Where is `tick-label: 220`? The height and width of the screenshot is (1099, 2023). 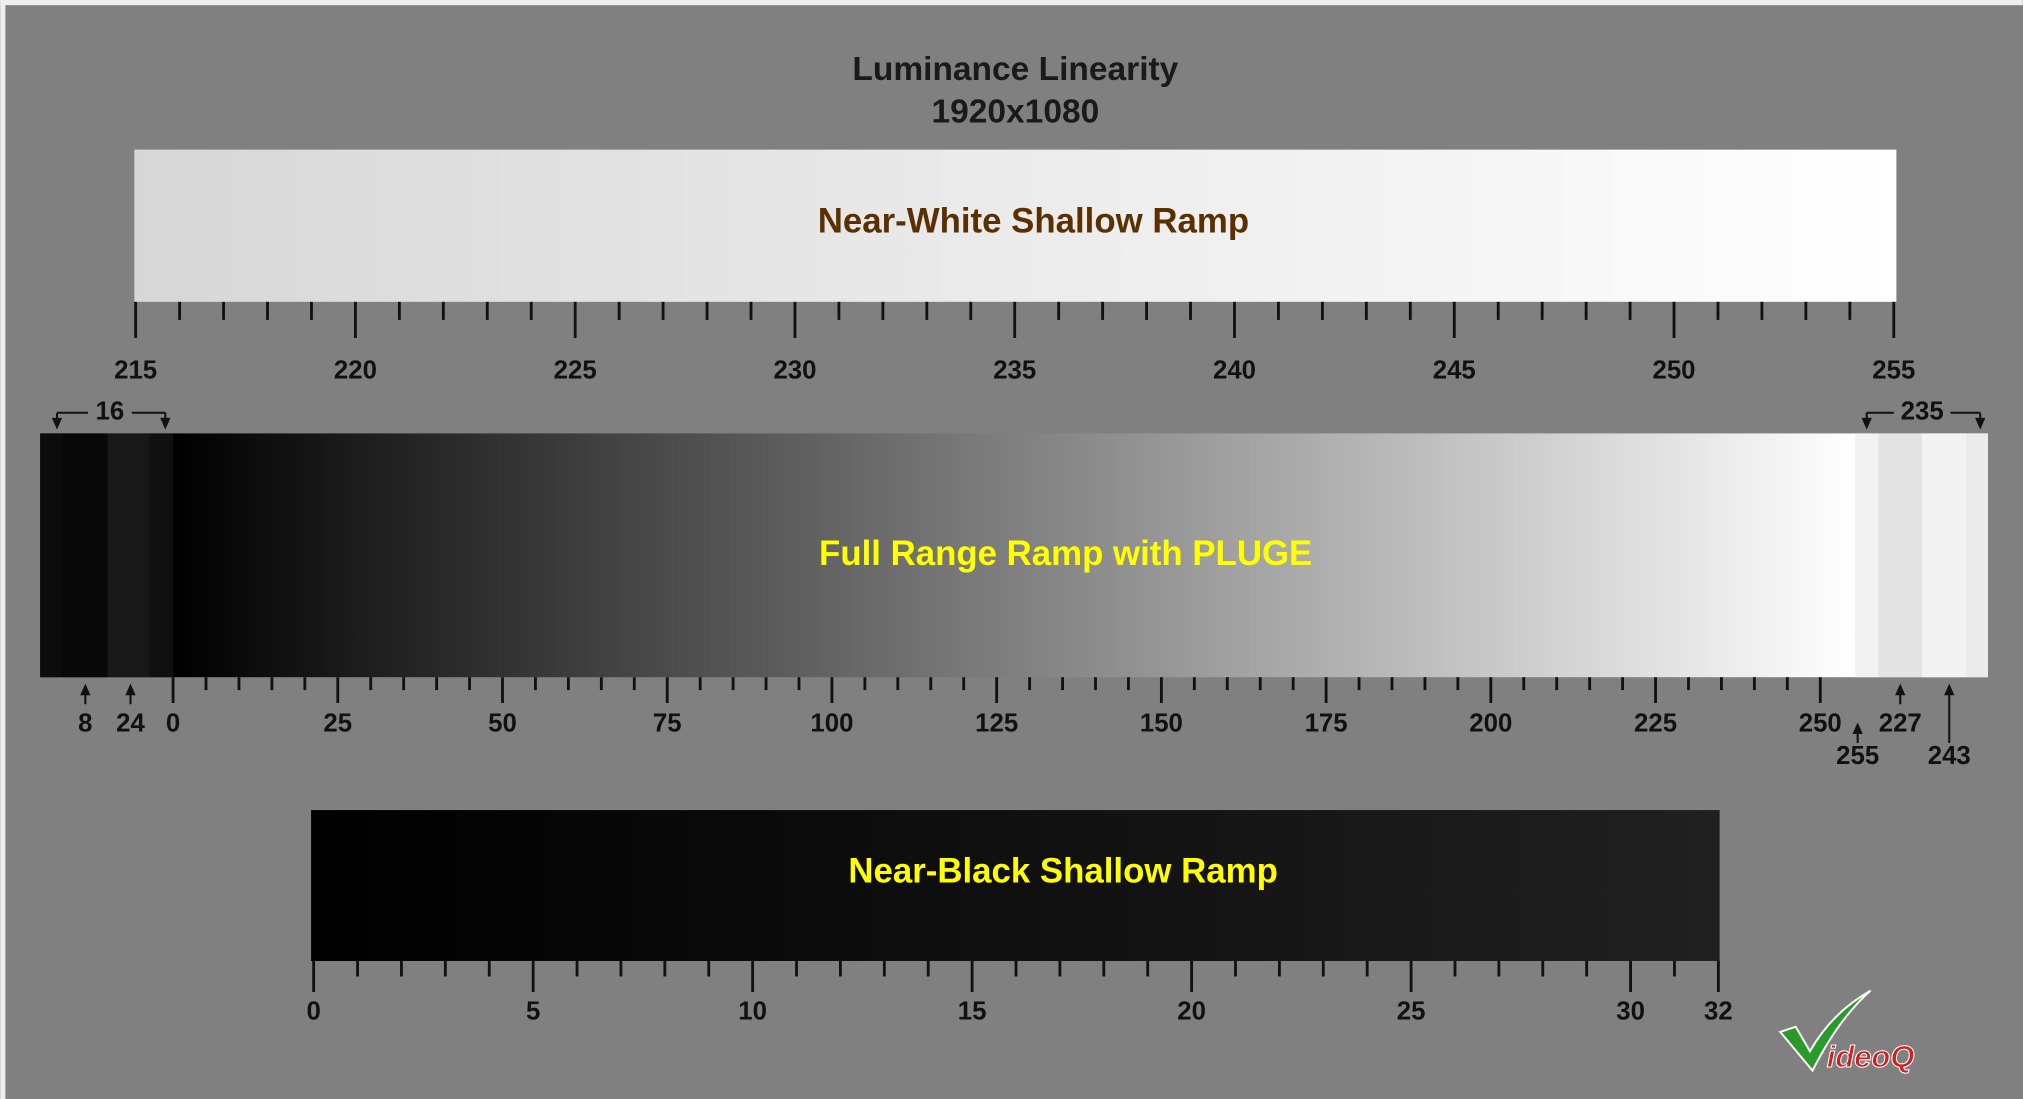
tick-label: 220 is located at coordinates (355, 370).